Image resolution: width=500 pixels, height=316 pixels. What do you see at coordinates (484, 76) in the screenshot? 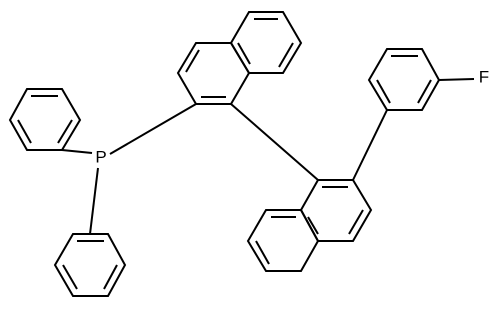
I see `atom-label: F` at bounding box center [484, 76].